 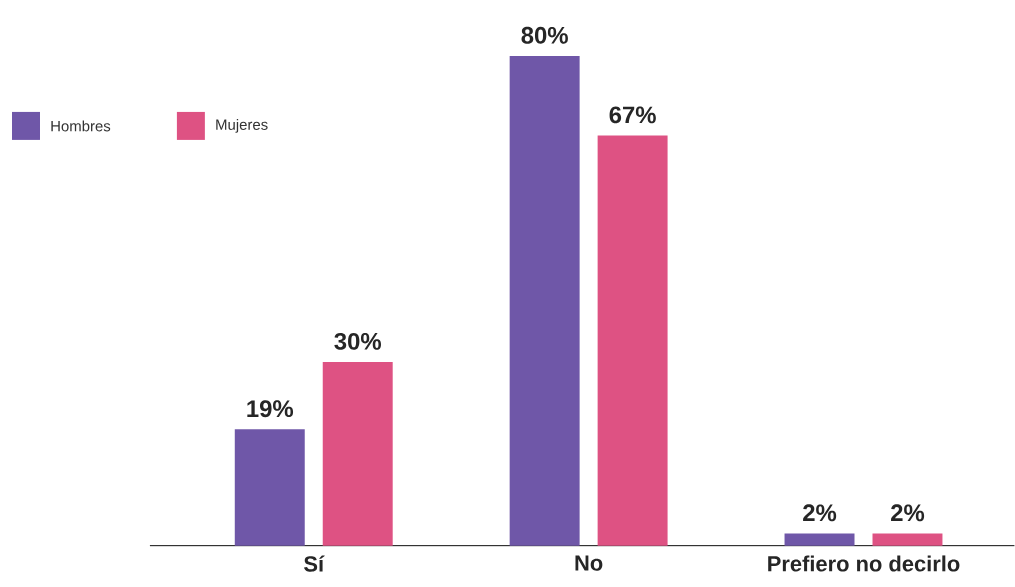 I want to click on data-label: 80%, so click(x=544, y=35).